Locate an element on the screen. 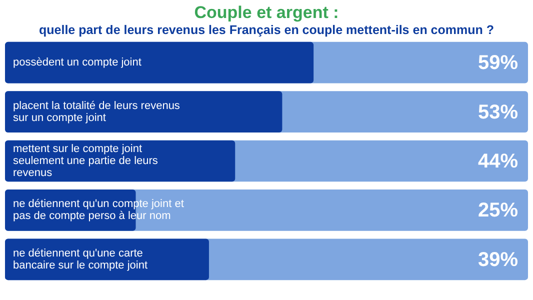  data-label: 59% is located at coordinates (498, 63).